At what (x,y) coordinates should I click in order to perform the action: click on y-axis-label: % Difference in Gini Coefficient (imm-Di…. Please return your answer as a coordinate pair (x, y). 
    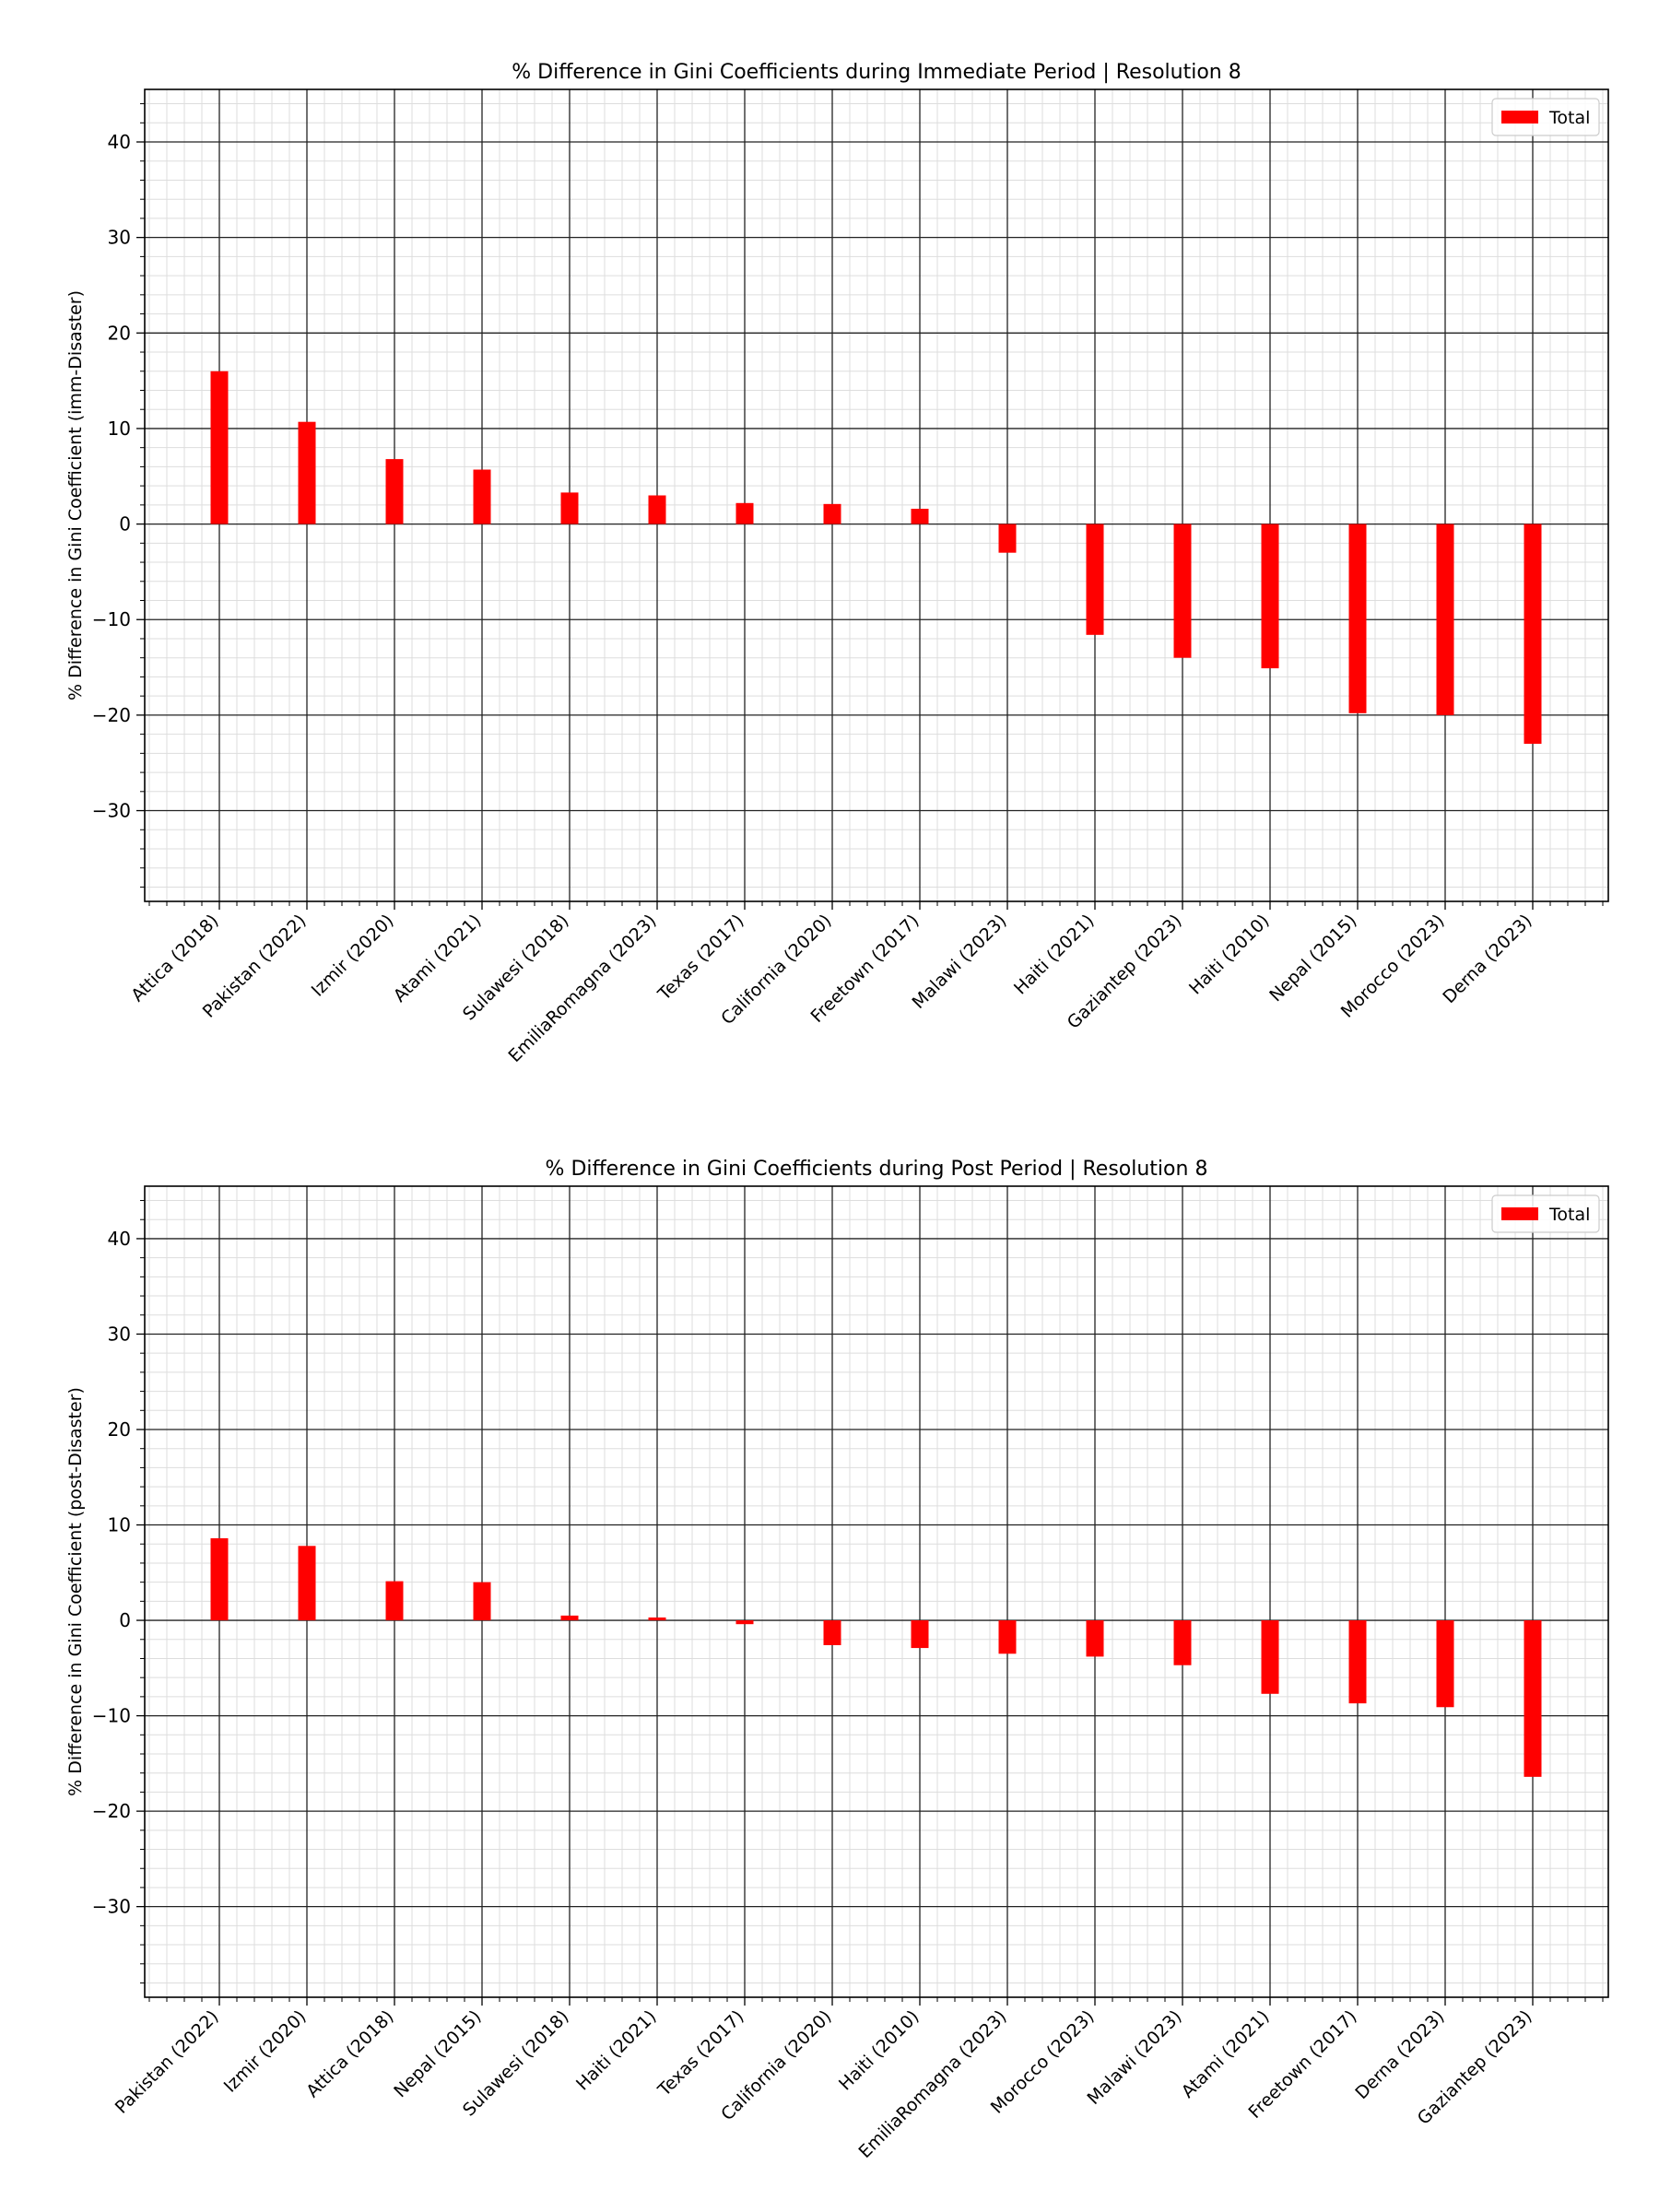
    Looking at the image, I should click on (75, 495).